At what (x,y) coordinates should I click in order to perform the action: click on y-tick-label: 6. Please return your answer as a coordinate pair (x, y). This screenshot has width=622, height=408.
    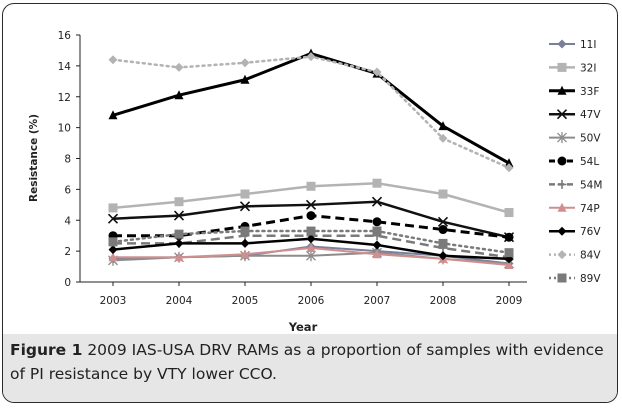
    Looking at the image, I should click on (67, 190).